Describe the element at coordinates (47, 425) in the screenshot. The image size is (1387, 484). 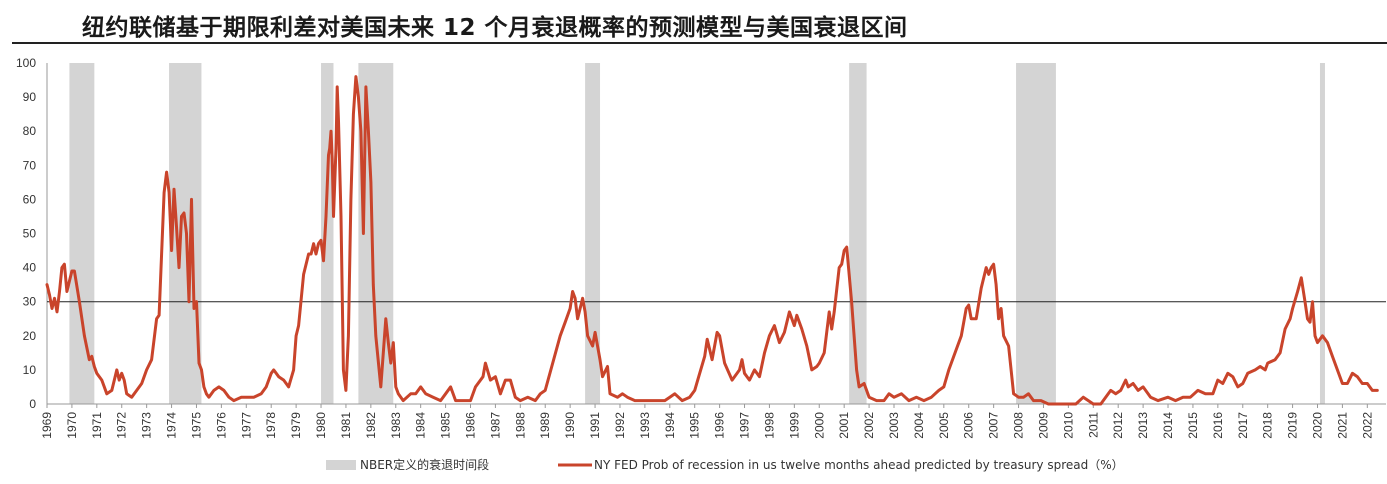
I see `x-tick-label: 1969` at that location.